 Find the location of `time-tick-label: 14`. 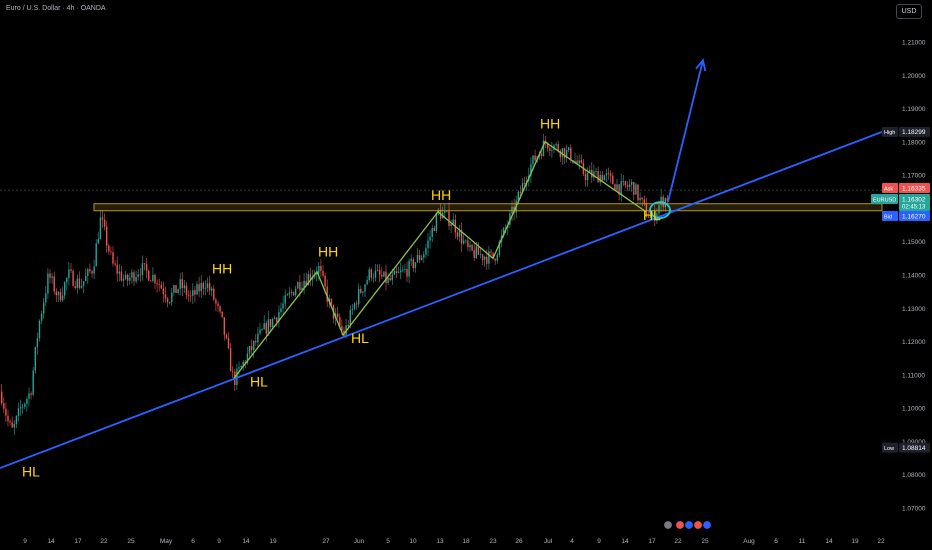

time-tick-label: 14 is located at coordinates (829, 541).